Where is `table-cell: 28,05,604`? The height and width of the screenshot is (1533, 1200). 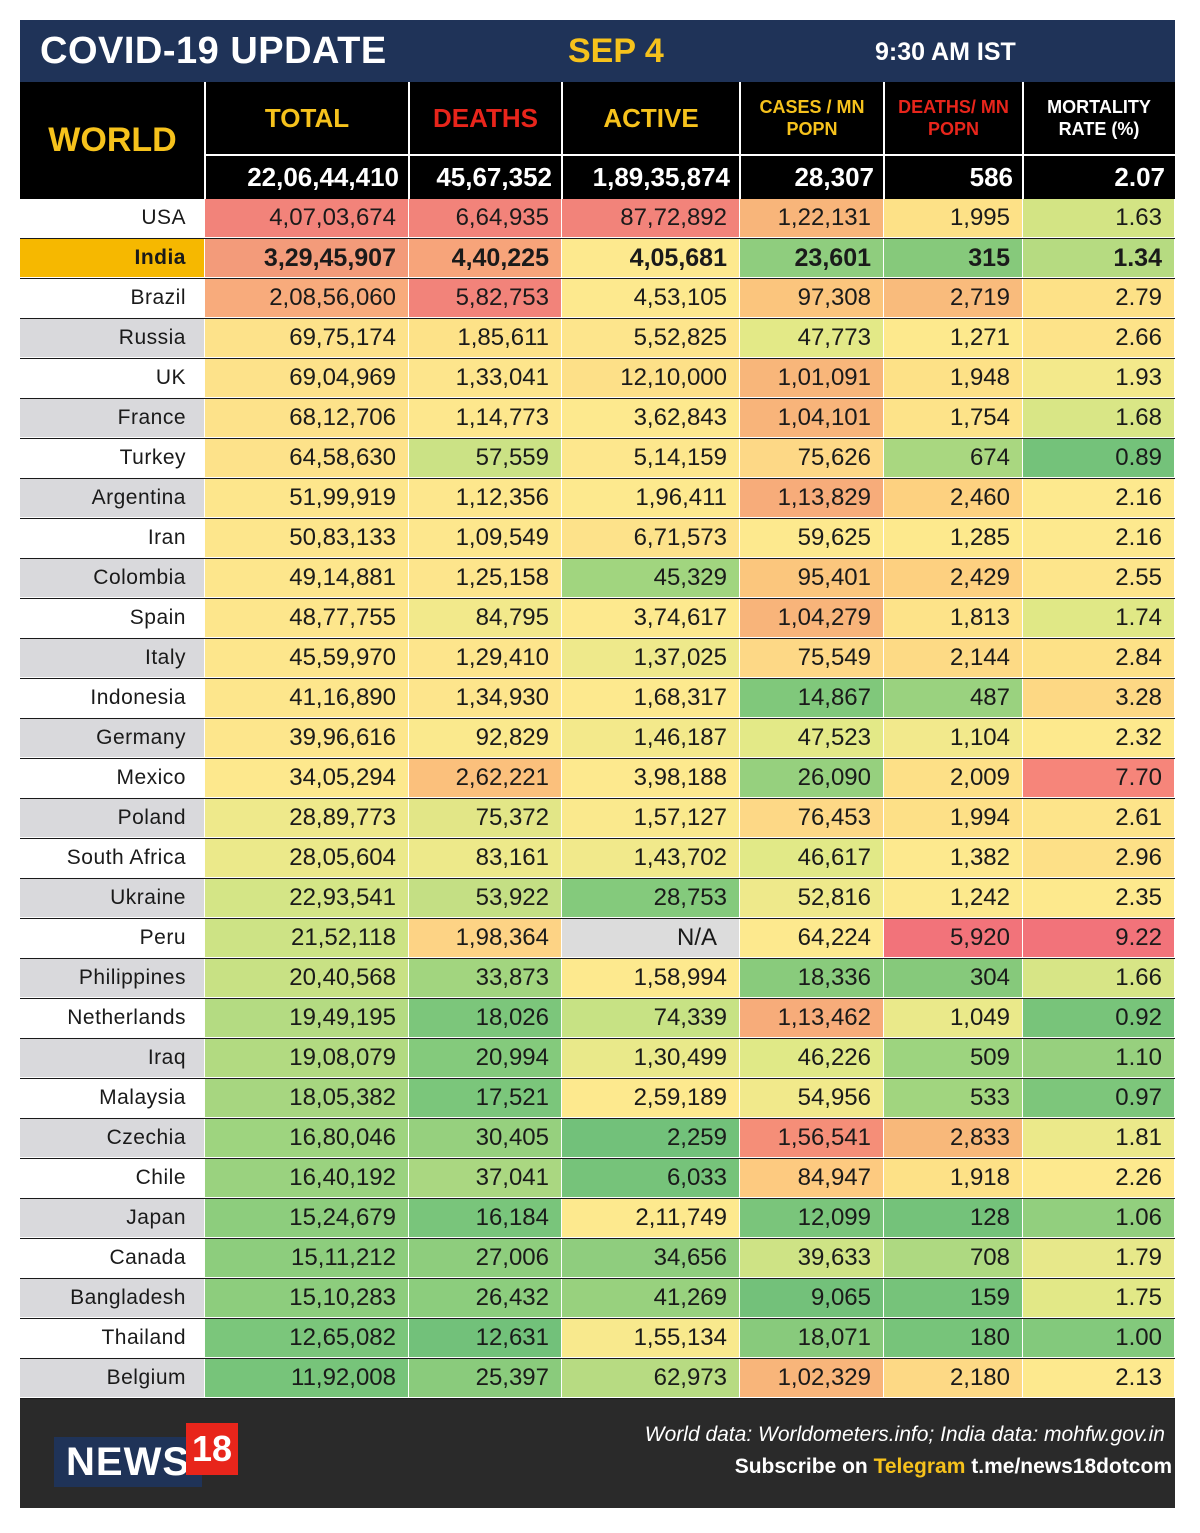
table-cell: 28,05,604 is located at coordinates (307, 858).